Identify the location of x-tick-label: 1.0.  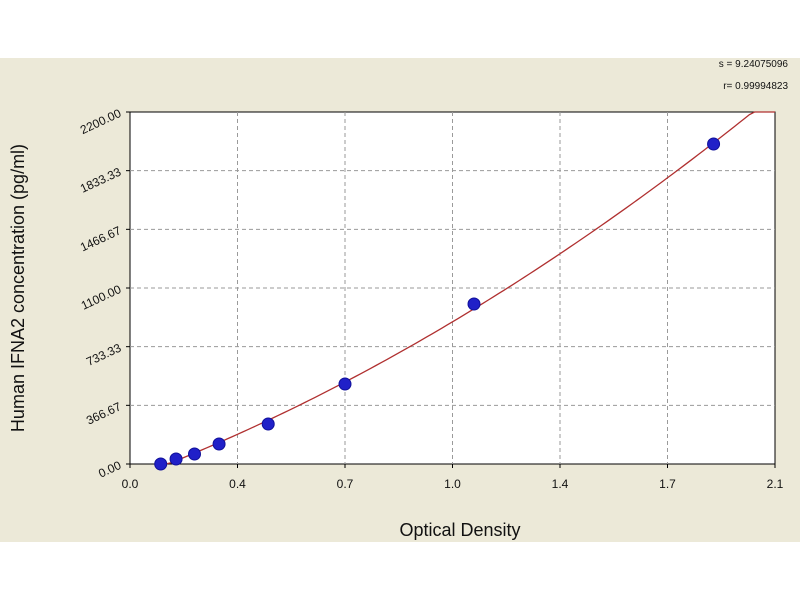
(452, 484).